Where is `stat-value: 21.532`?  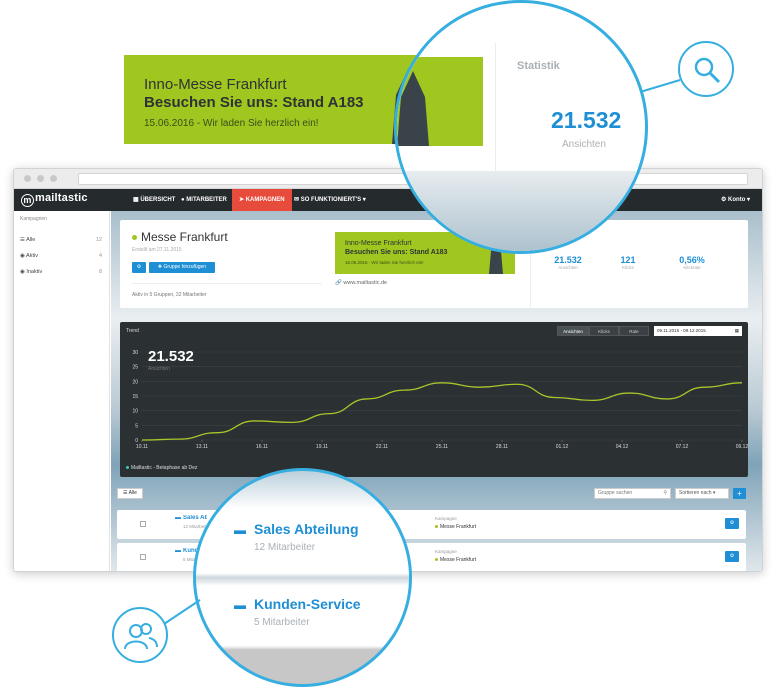
stat-value: 21.532 is located at coordinates (568, 260).